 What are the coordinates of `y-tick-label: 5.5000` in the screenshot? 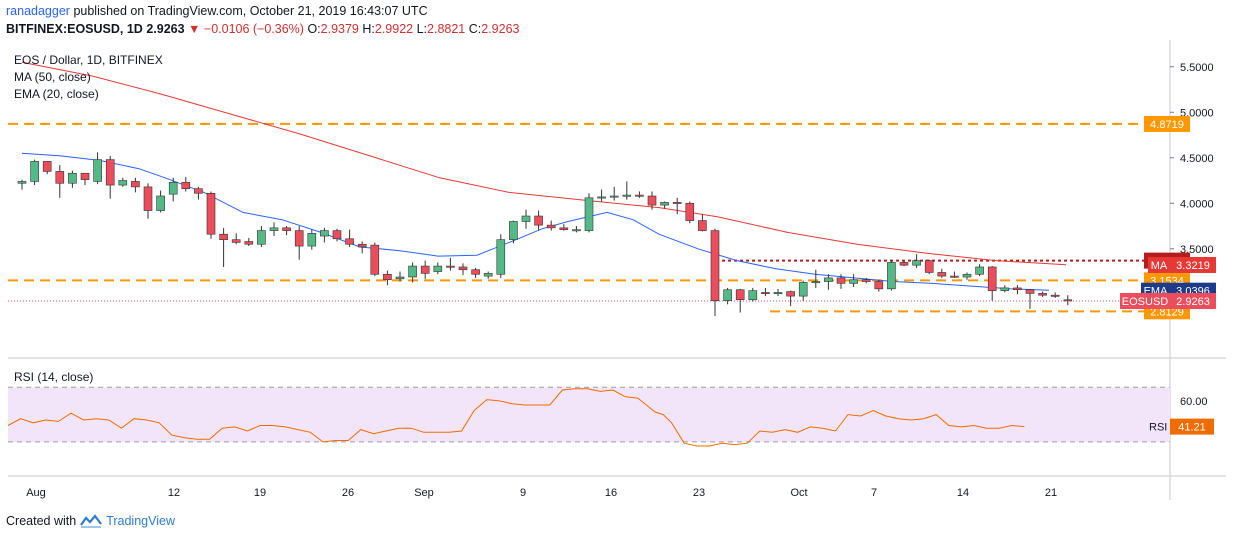 It's located at (1197, 68).